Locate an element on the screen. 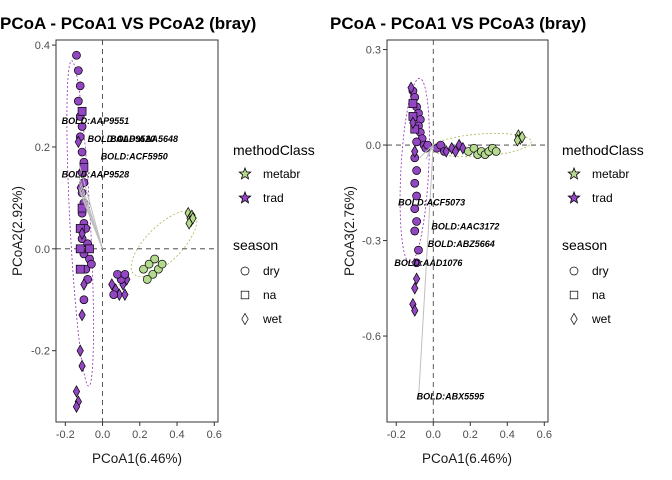 This screenshot has height=480, width=672. panel2-point-trad-na is located at coordinates (413, 104).